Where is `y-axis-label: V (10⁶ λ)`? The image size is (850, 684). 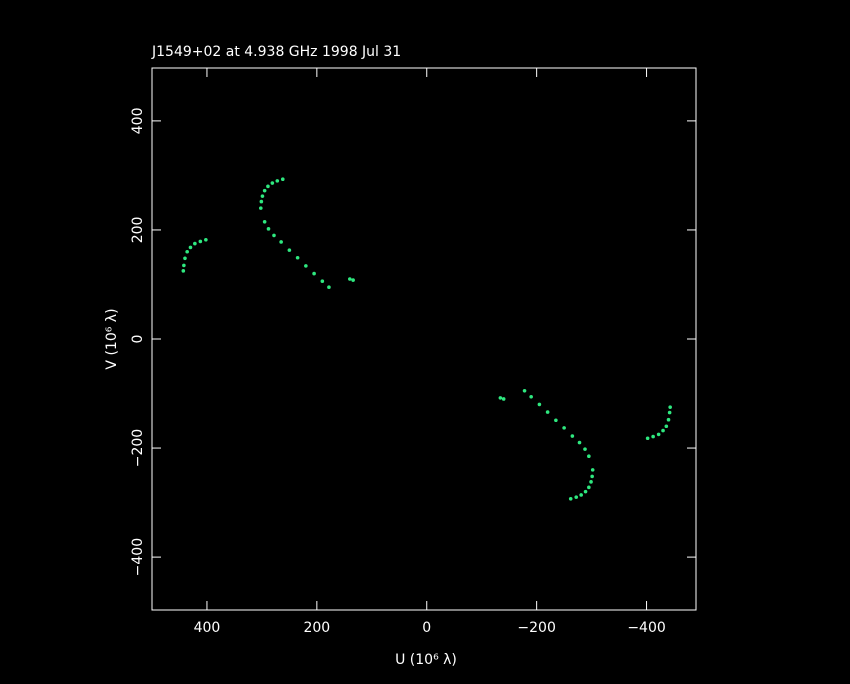
y-axis-label: V (10⁶ λ) is located at coordinates (112, 338).